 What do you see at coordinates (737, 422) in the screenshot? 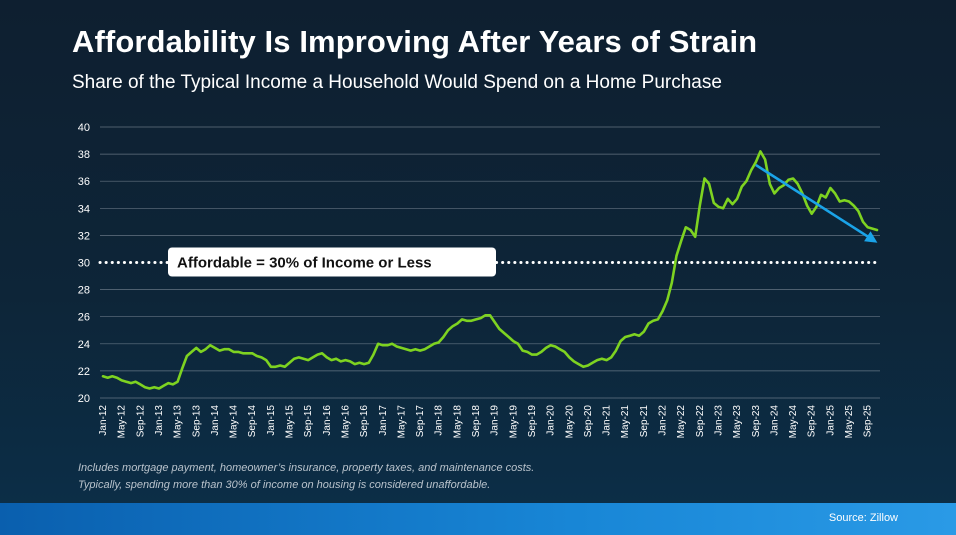
I see `x-tick-label: May-23` at bounding box center [737, 422].